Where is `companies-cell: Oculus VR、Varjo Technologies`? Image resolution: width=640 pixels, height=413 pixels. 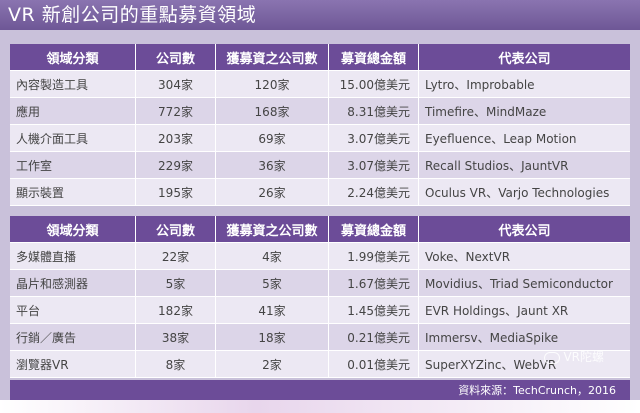 companies-cell: Oculus VR、Varjo Technologies is located at coordinates (524, 192).